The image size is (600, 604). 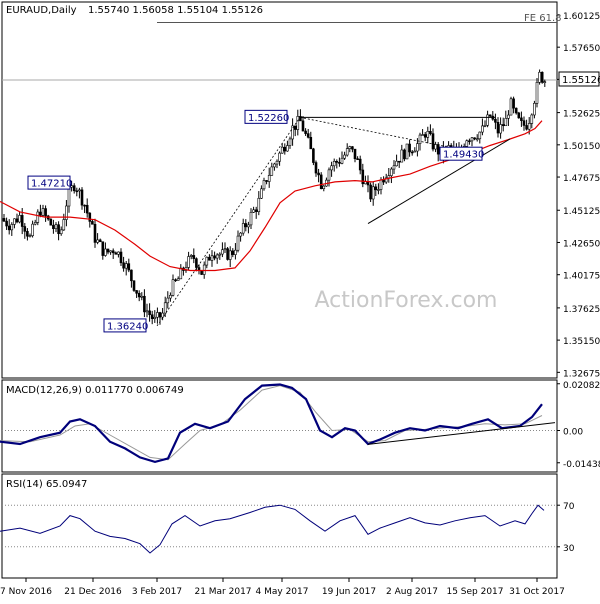 I want to click on watermark: ActionForex.com, so click(x=406, y=300).